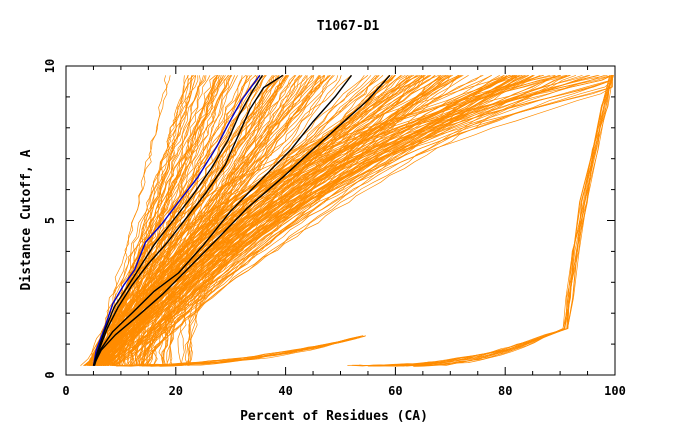 This screenshot has height=440, width=680. What do you see at coordinates (50, 220) in the screenshot?
I see `y-tick-label: 5` at bounding box center [50, 220].